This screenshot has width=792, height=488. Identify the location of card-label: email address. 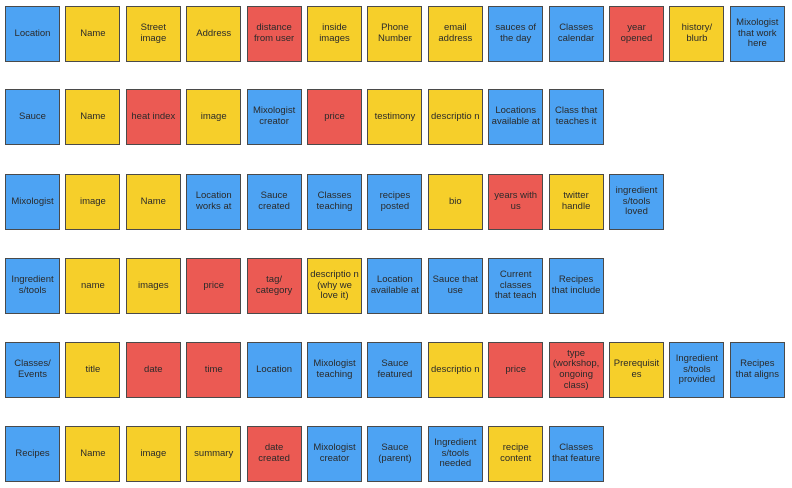
(455, 33).